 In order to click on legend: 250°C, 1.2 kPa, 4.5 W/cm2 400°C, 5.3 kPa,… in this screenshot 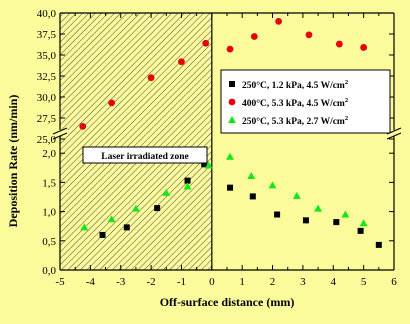, I will do `click(305, 101)`.